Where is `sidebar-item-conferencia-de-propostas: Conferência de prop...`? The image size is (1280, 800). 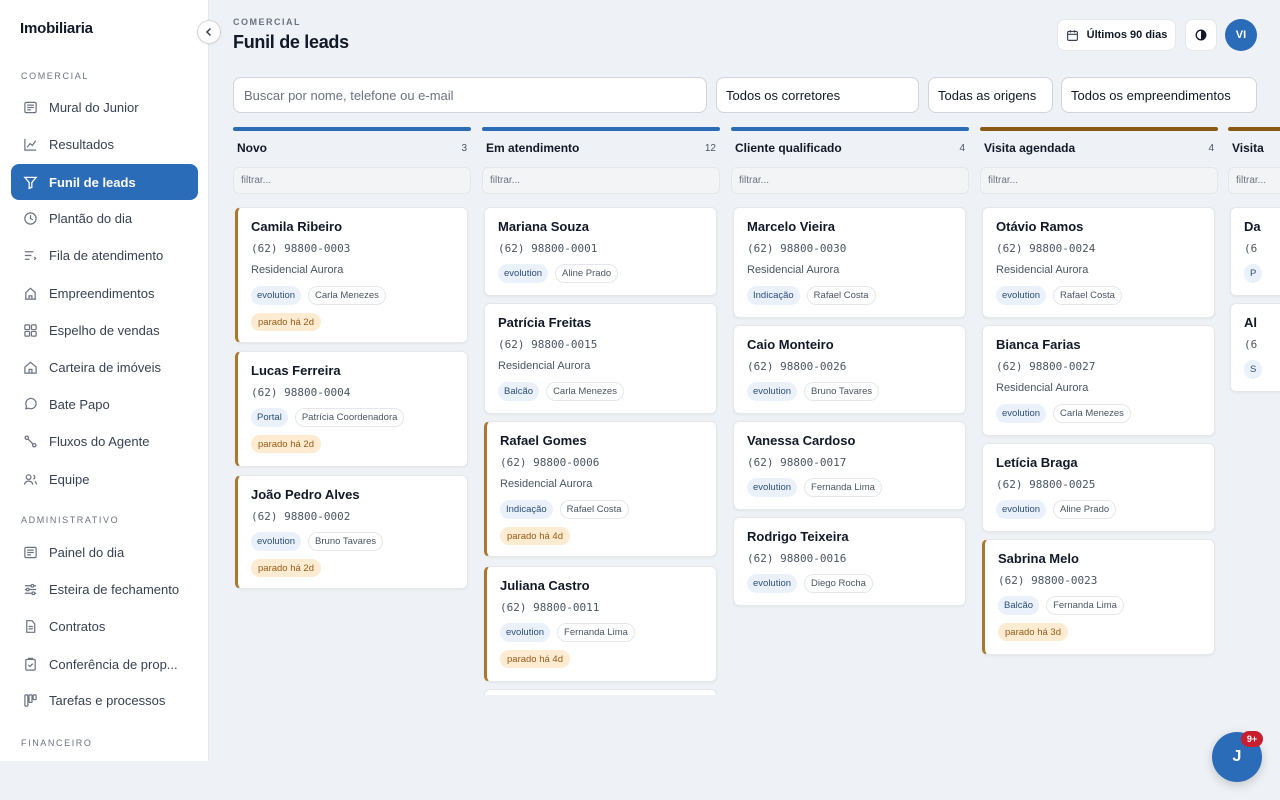
sidebar-item-conferencia-de-propostas: Conferência de prop... is located at coordinates (104, 664).